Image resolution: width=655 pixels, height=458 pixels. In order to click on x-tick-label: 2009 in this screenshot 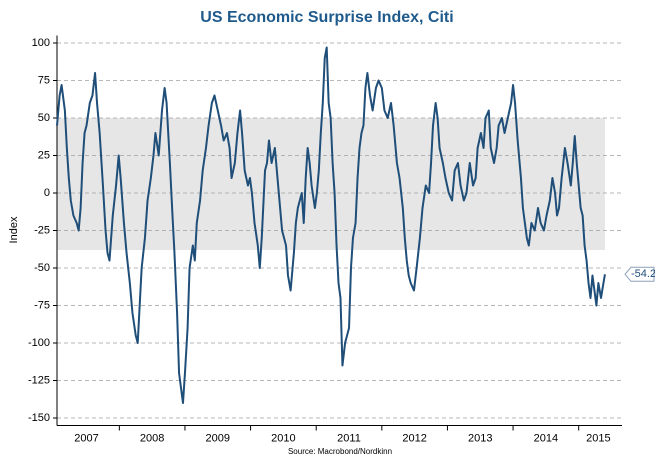, I will do `click(218, 438)`.